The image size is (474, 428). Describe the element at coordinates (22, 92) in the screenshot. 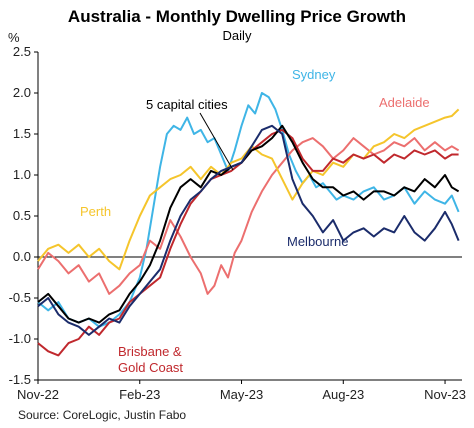

I see `y-tick-label: 2.0` at that location.